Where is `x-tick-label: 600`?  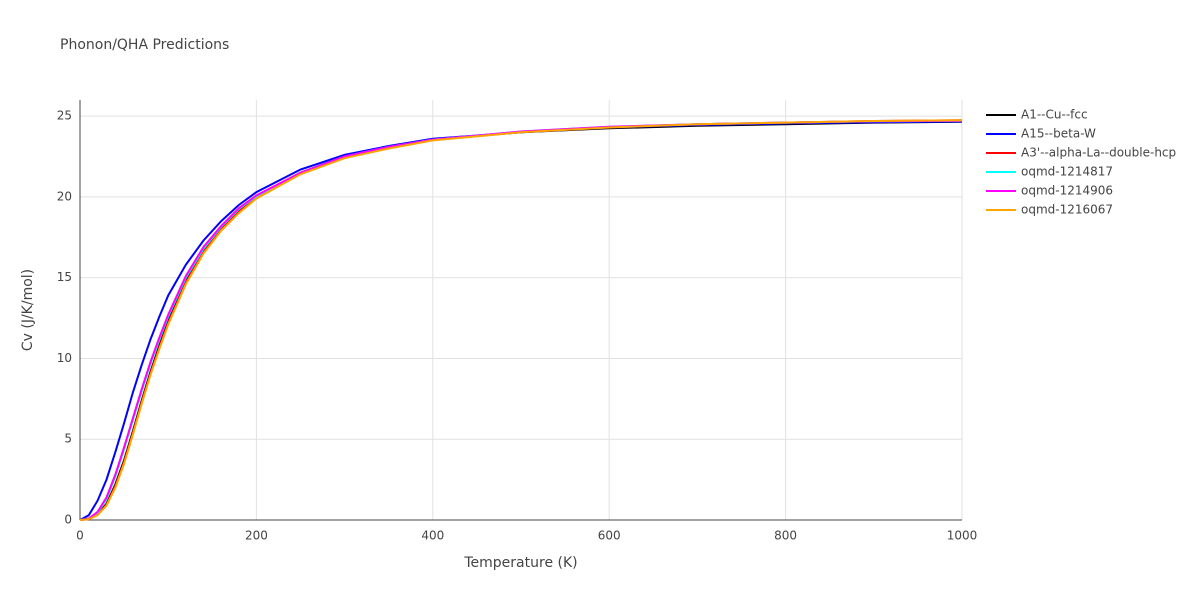 x-tick-label: 600 is located at coordinates (609, 536).